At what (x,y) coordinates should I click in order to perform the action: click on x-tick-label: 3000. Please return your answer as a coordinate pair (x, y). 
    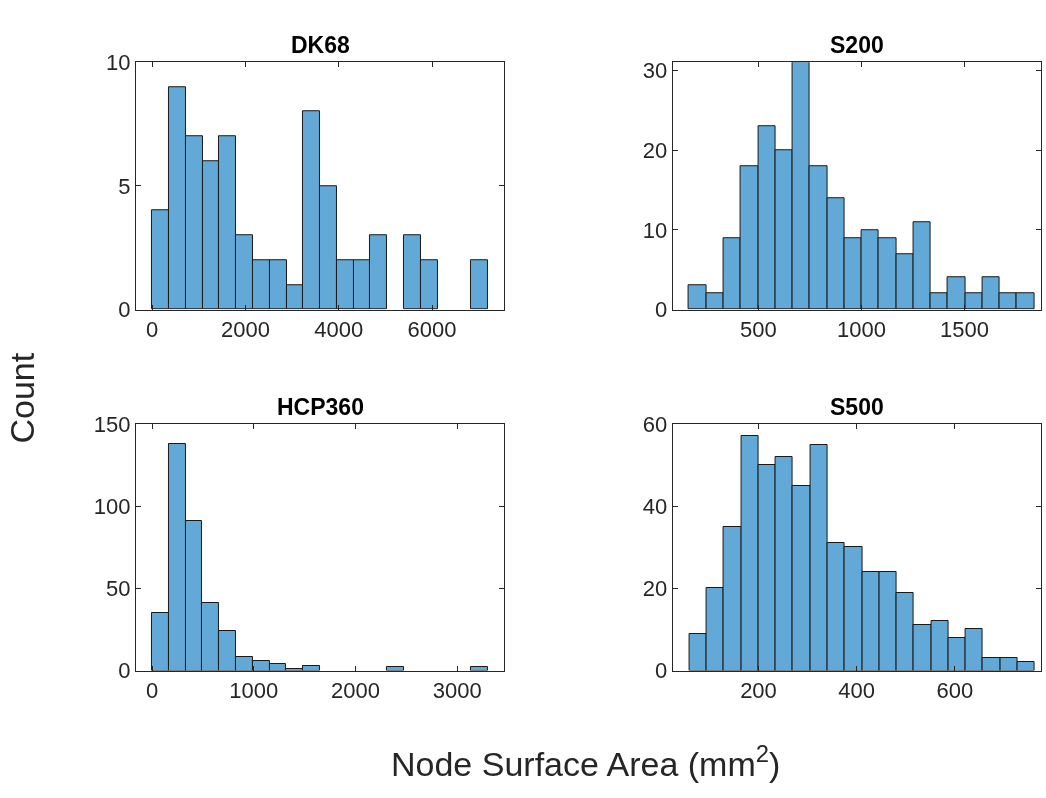
    Looking at the image, I should click on (457, 690).